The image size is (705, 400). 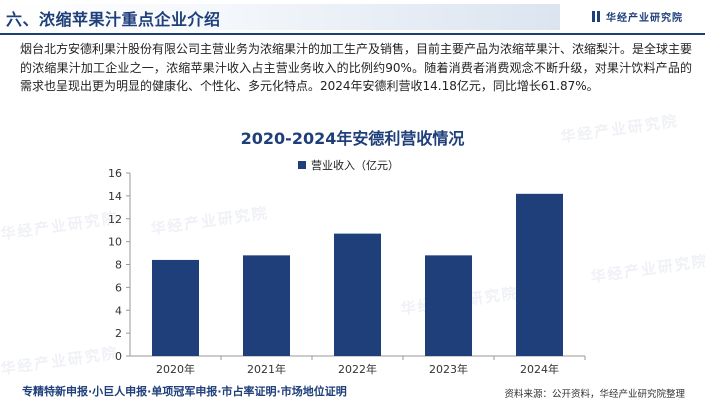 What do you see at coordinates (113, 19) in the screenshot?
I see `page-title: 六、浓缩苹果汁重点企业介绍` at bounding box center [113, 19].